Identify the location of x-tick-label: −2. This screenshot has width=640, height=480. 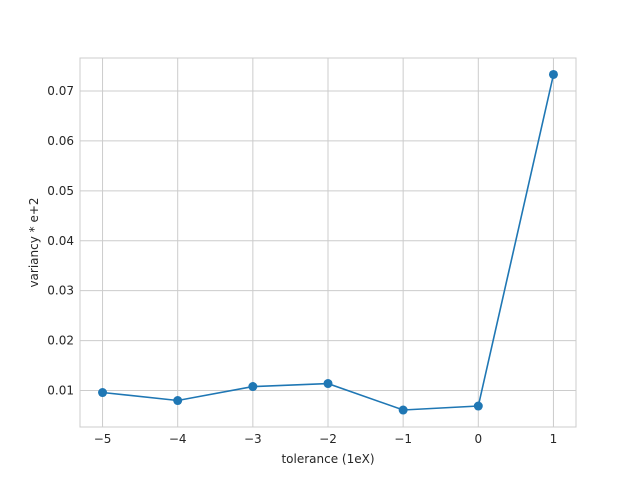
(328, 439).